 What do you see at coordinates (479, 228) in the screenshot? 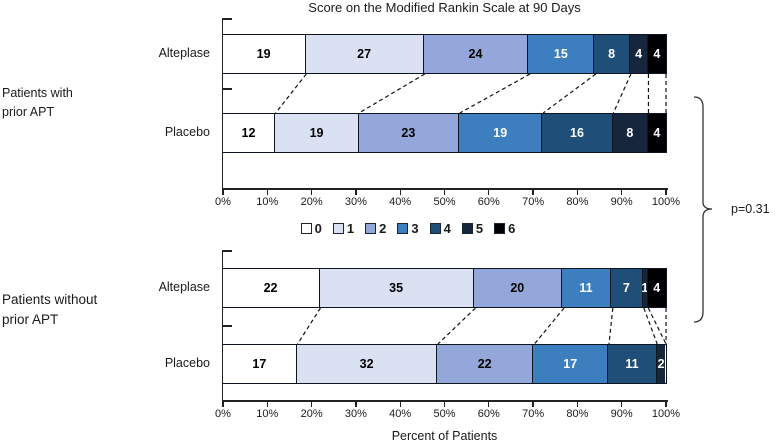
I see `legend-label: 5` at bounding box center [479, 228].